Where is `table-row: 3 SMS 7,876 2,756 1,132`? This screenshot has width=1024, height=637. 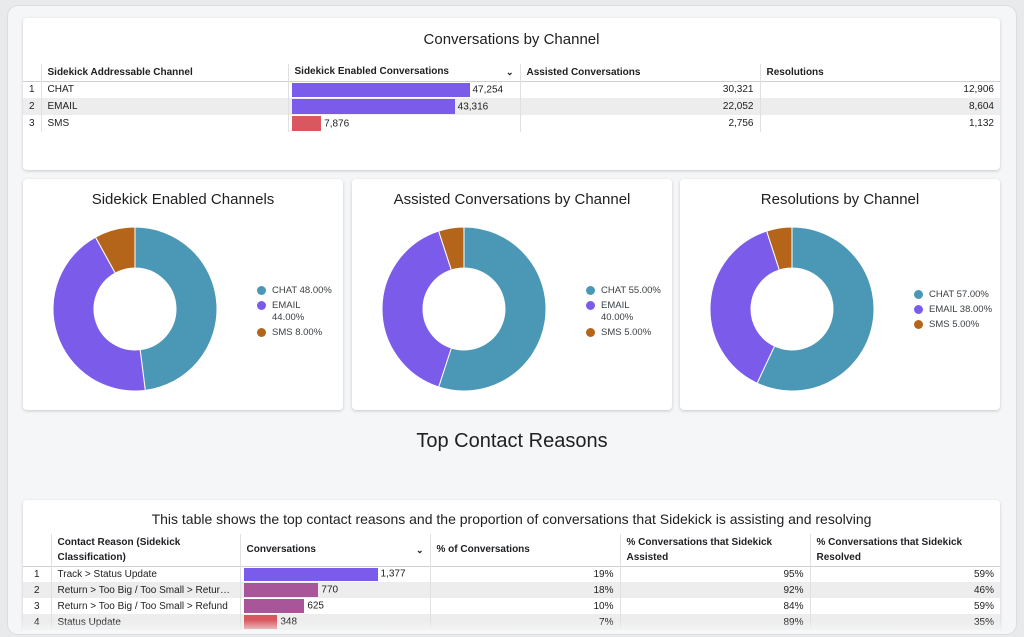 table-row: 3 SMS 7,876 2,756 1,132 is located at coordinates (511, 123).